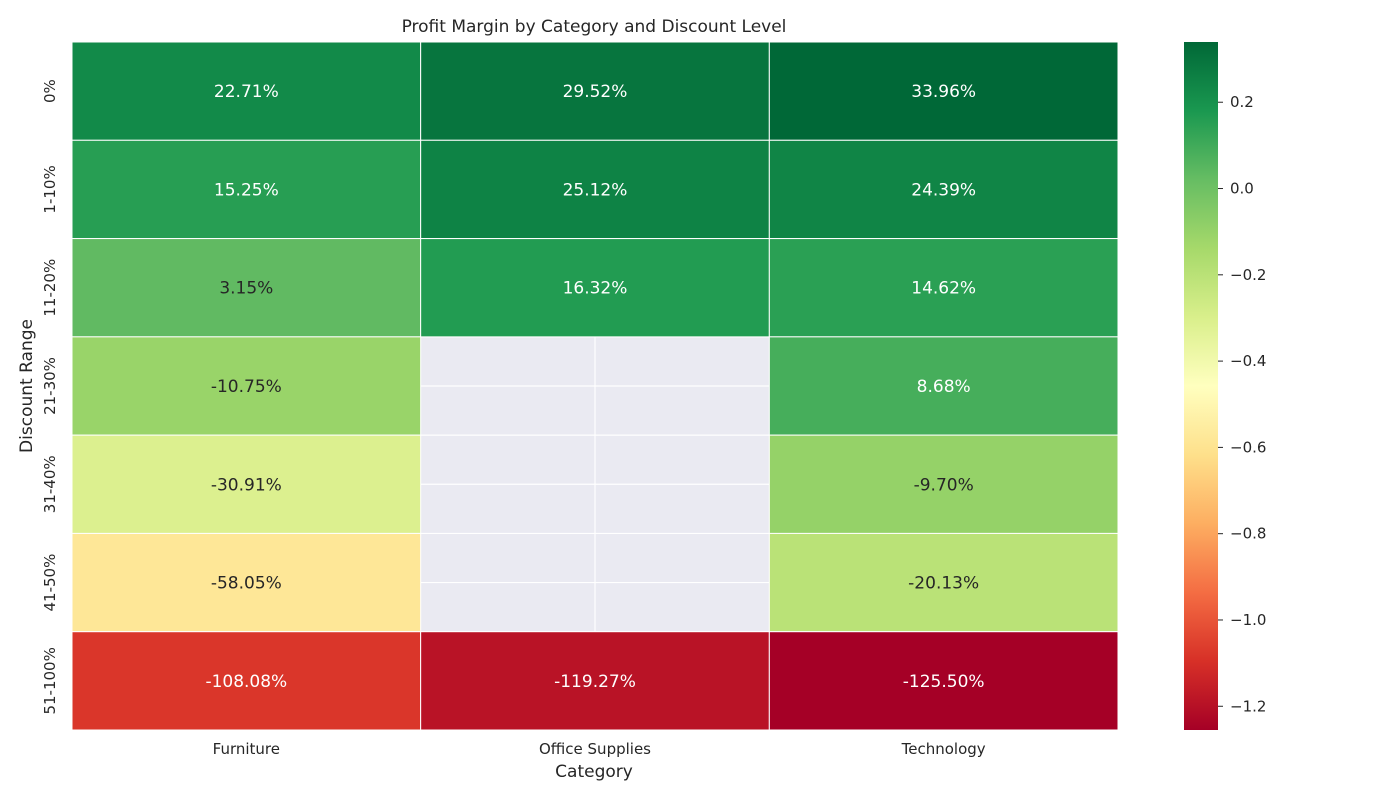  I want to click on cell-label: 29.52%, so click(595, 92).